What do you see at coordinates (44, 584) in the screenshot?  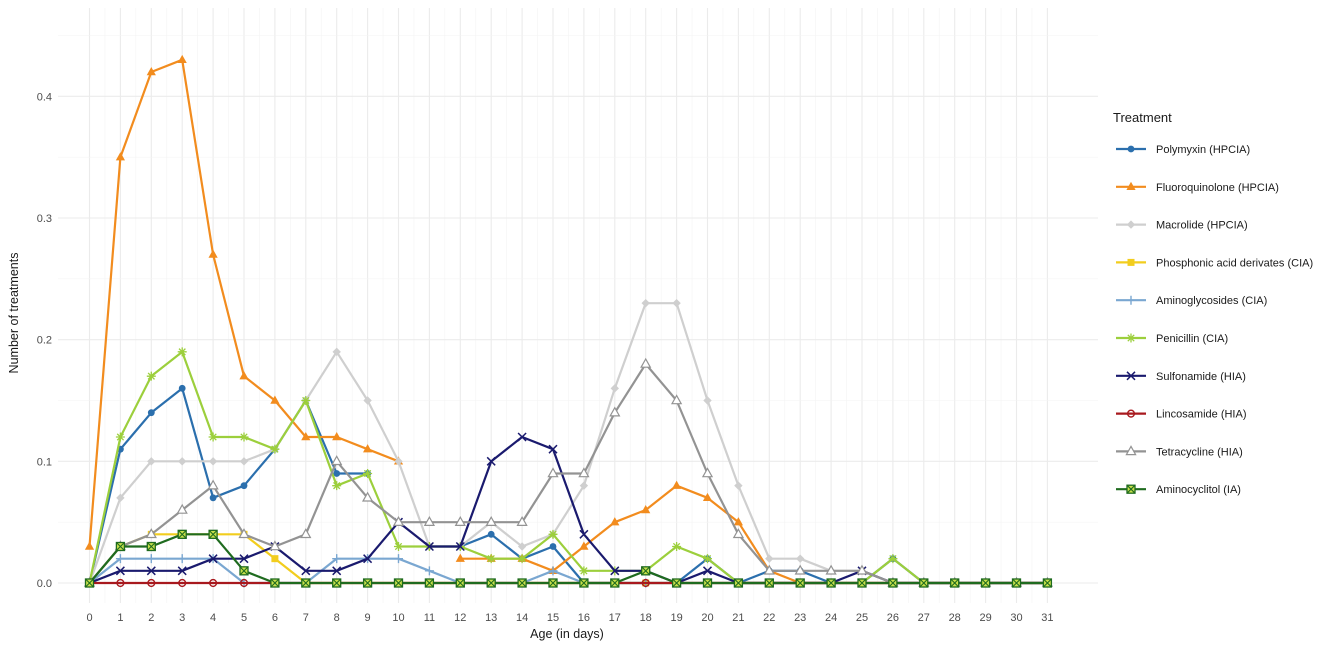 I see `y-tick-label: 0.0` at bounding box center [44, 584].